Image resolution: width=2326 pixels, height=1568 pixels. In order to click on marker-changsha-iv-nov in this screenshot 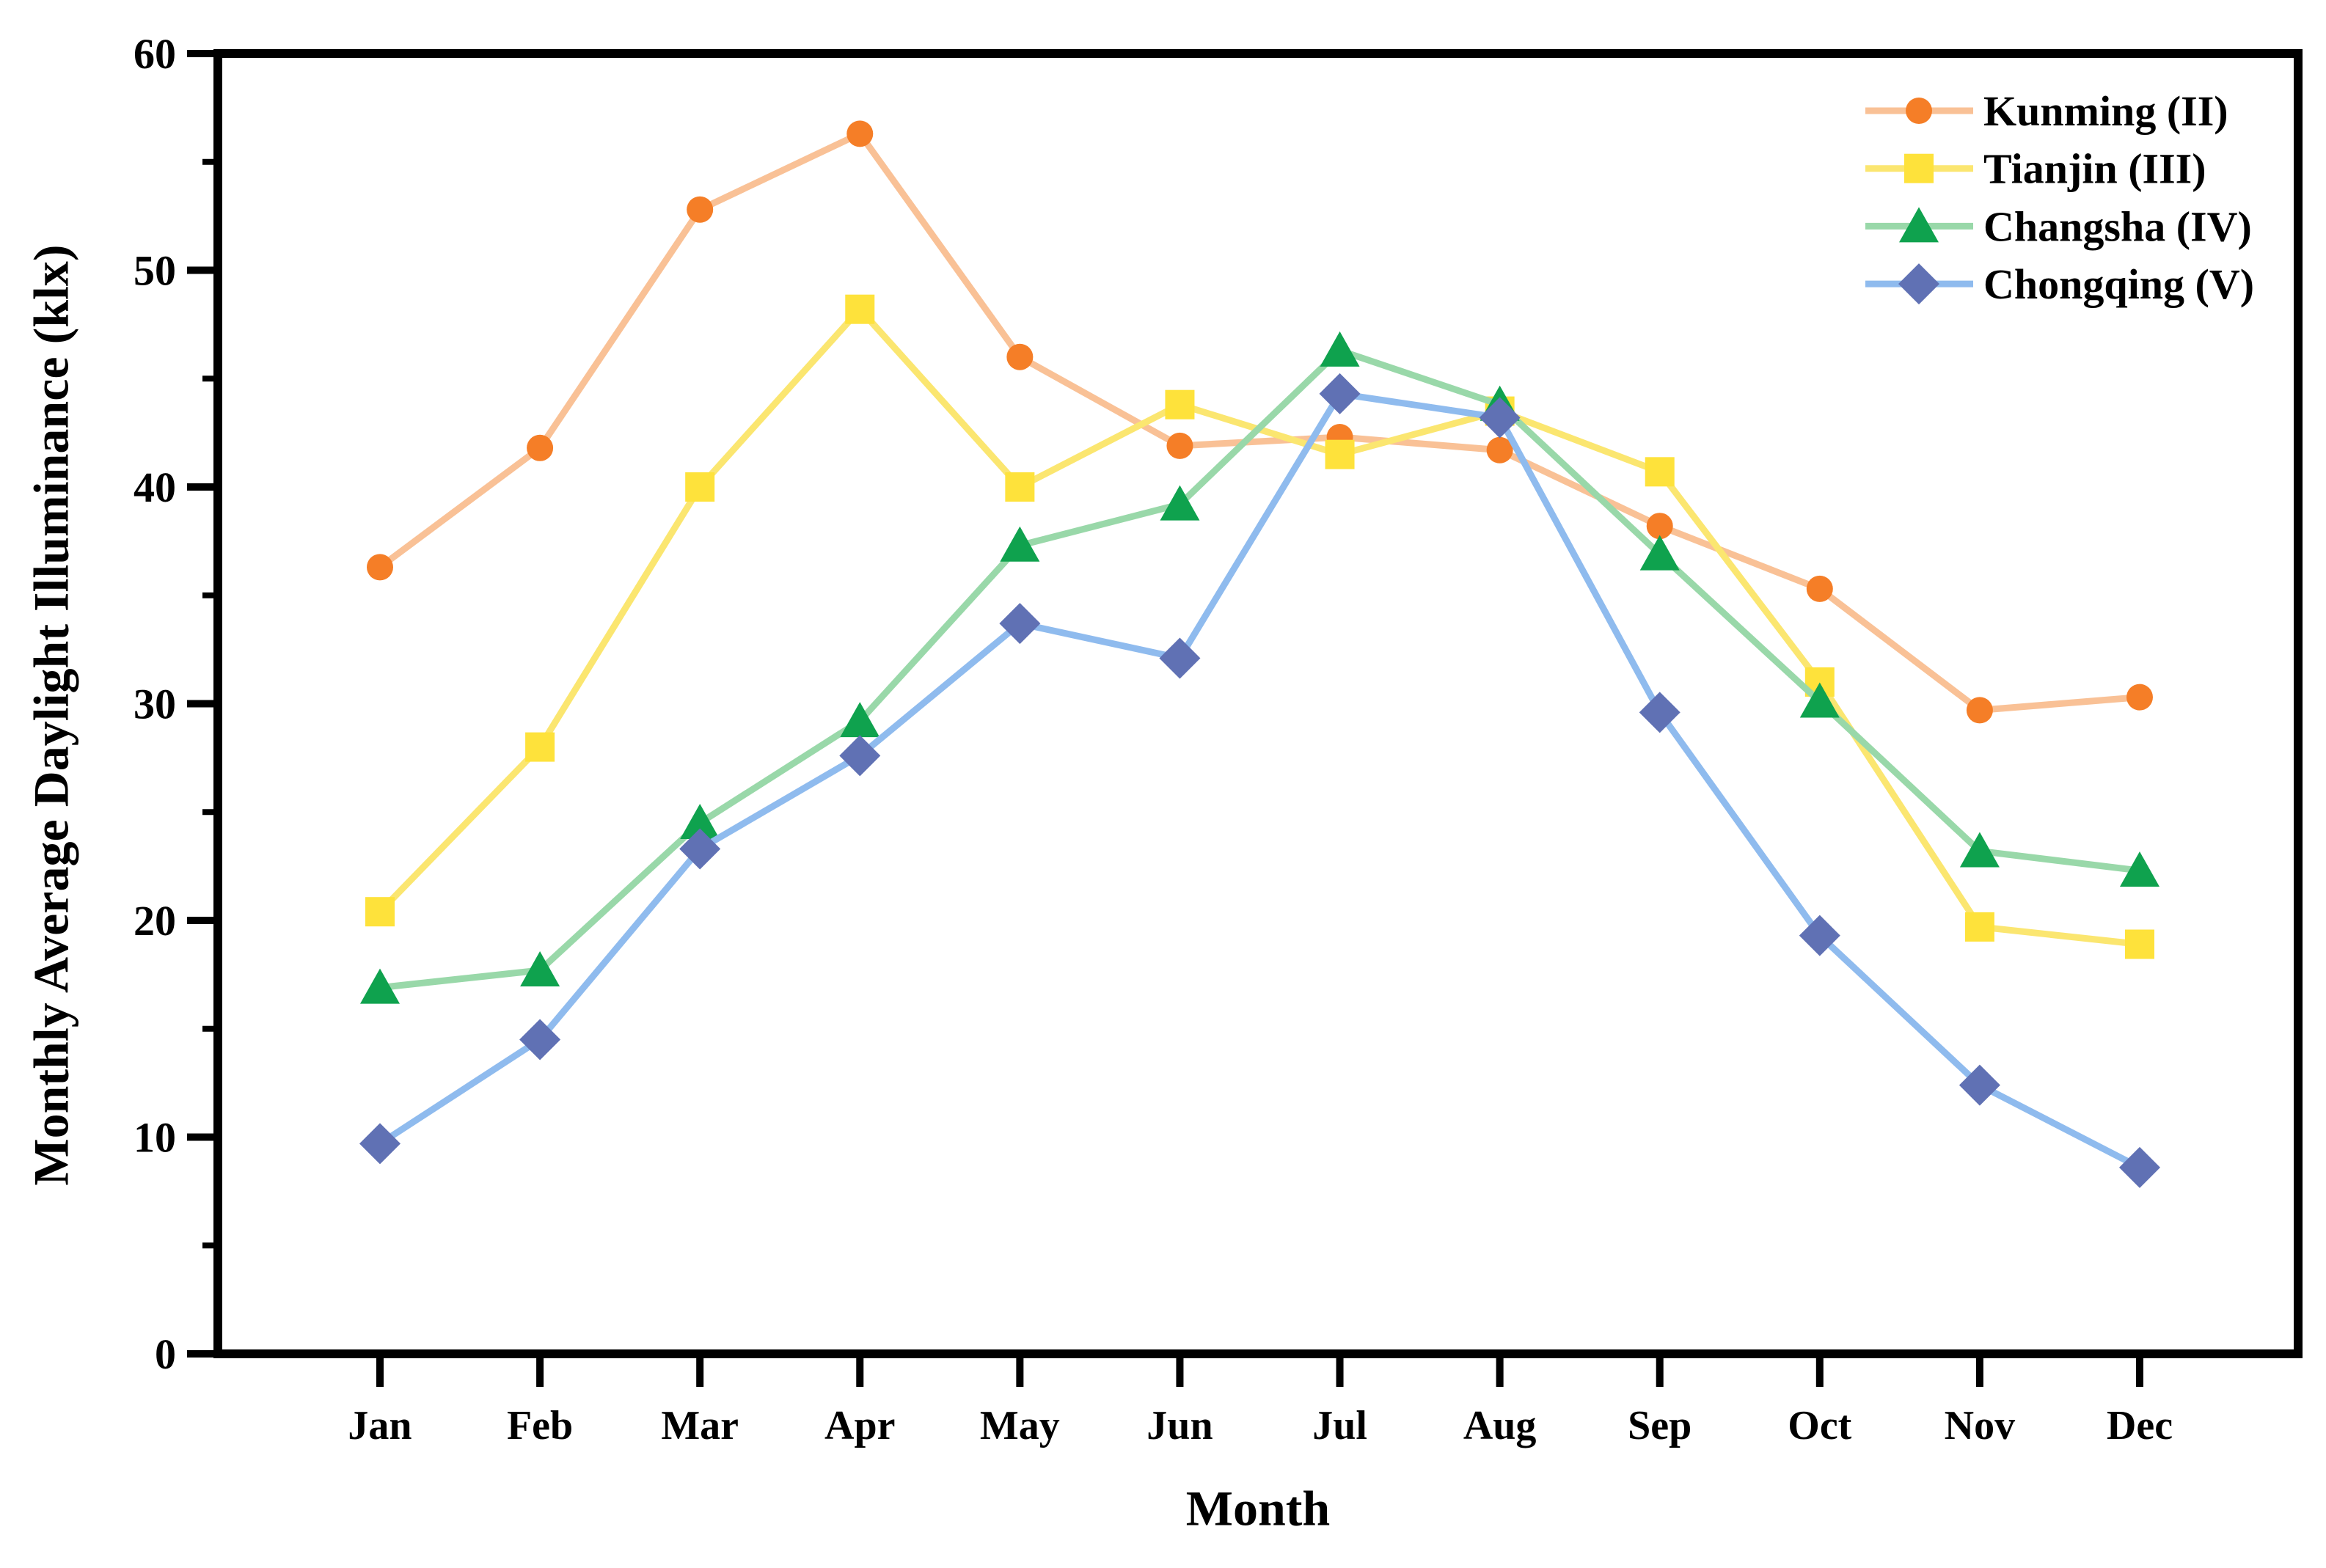, I will do `click(1979, 850)`.